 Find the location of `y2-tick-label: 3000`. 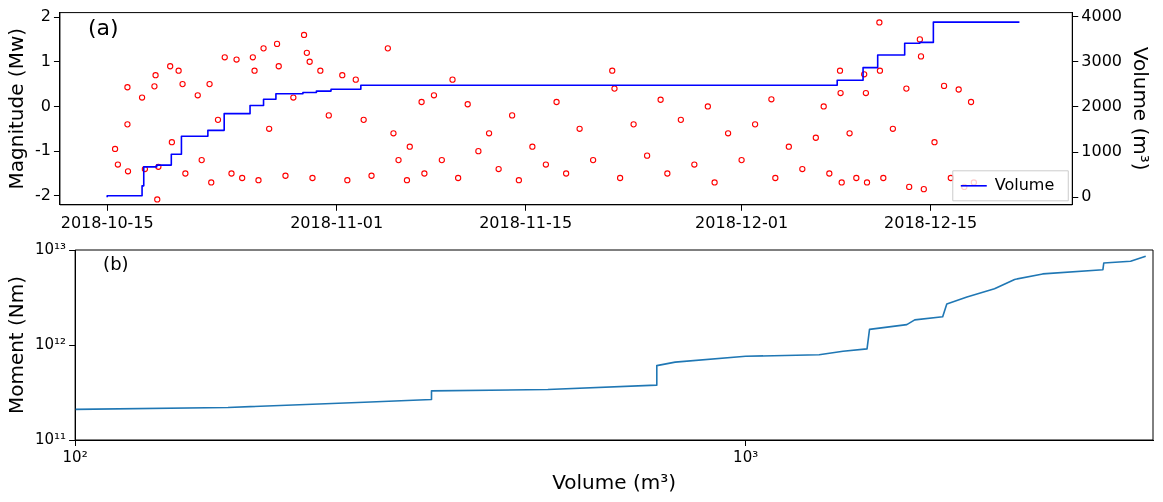

y2-tick-label: 3000 is located at coordinates (1101, 60).